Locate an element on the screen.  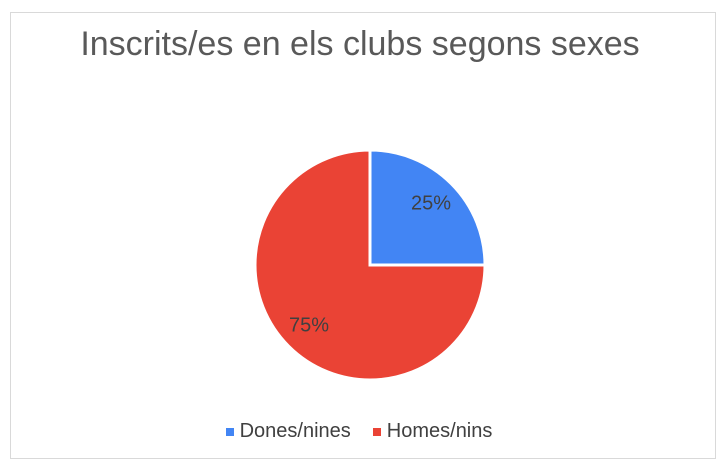
legend-label: Dones/nines is located at coordinates (295, 431).